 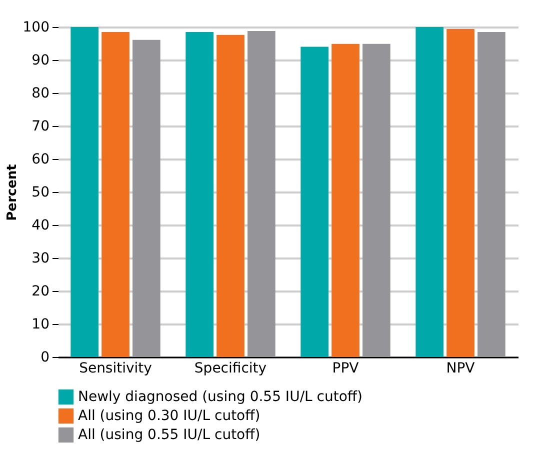 I want to click on legend-label: Newly diagnosed (using 0.55 IU/L cutoff), so click(x=220, y=397).